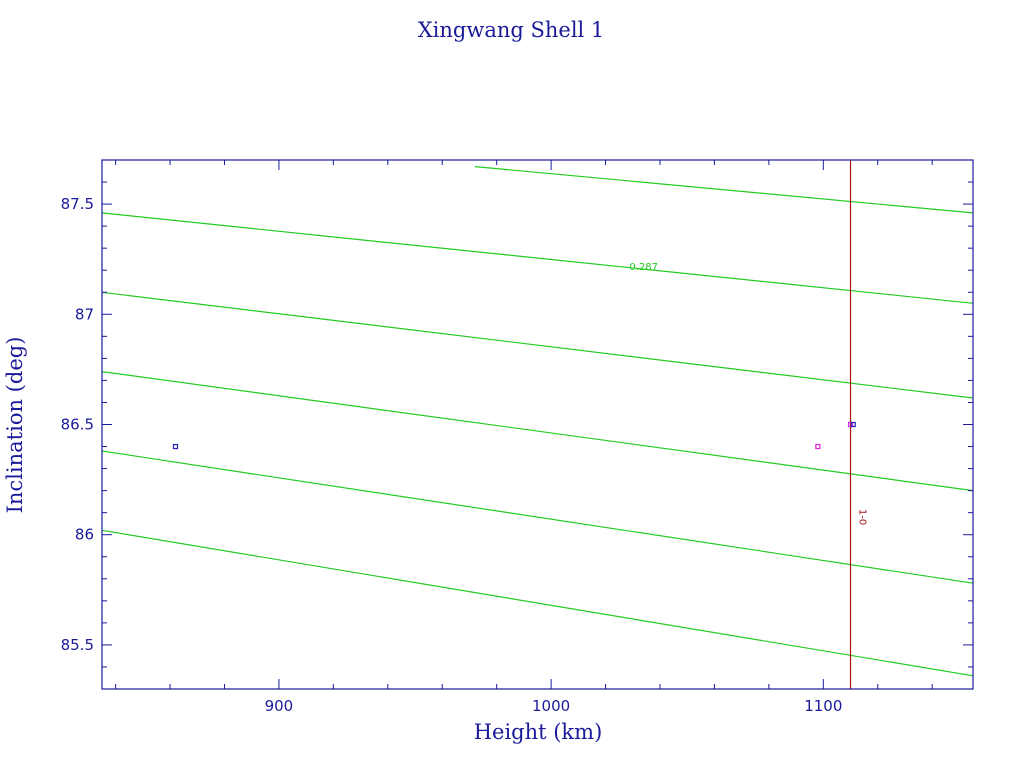 The height and width of the screenshot is (768, 1024). I want to click on y-tick-label-87: 87, so click(84, 314).